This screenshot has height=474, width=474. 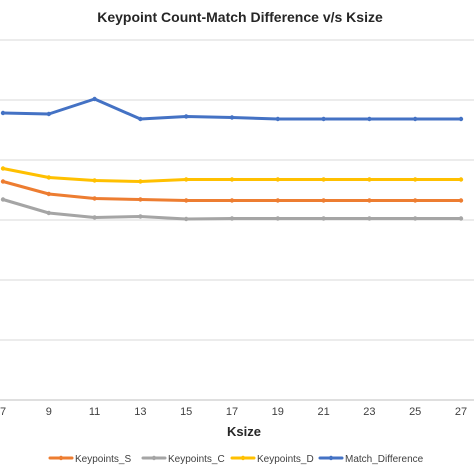 I want to click on x-tick-label: 21, so click(x=323, y=412).